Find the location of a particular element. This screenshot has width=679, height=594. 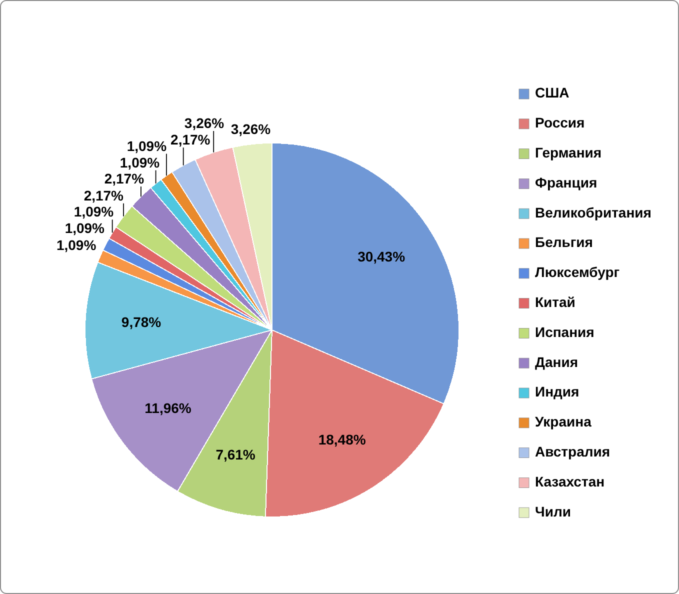

legend-label: США is located at coordinates (552, 92).